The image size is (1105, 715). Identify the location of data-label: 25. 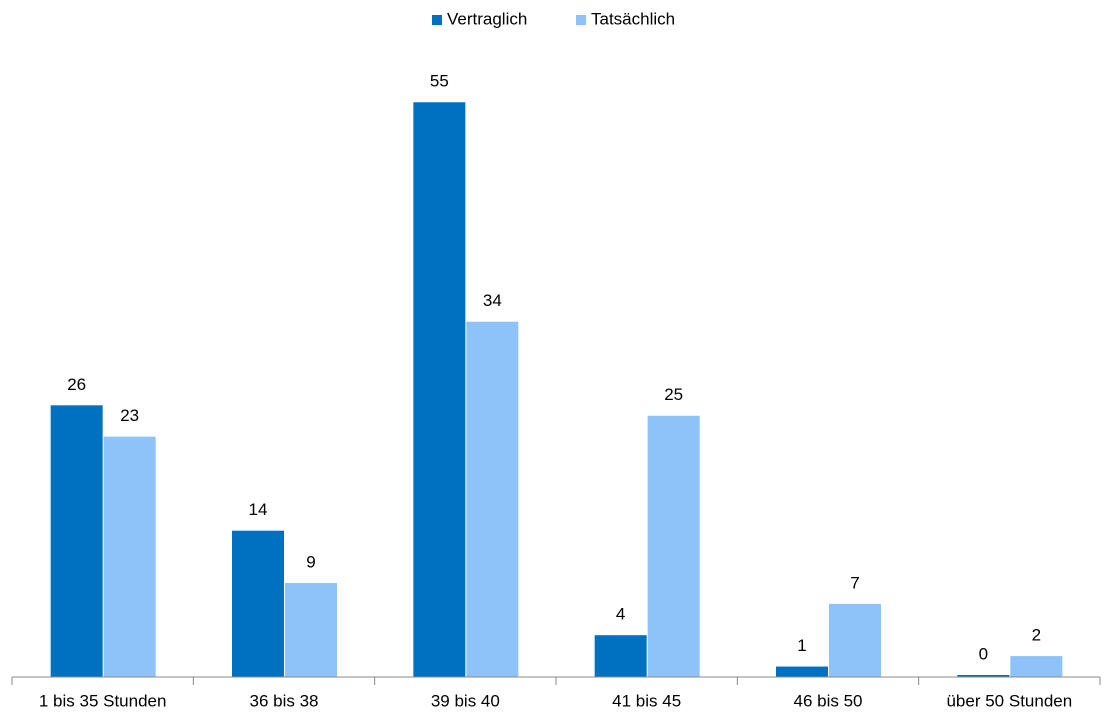
(673, 394).